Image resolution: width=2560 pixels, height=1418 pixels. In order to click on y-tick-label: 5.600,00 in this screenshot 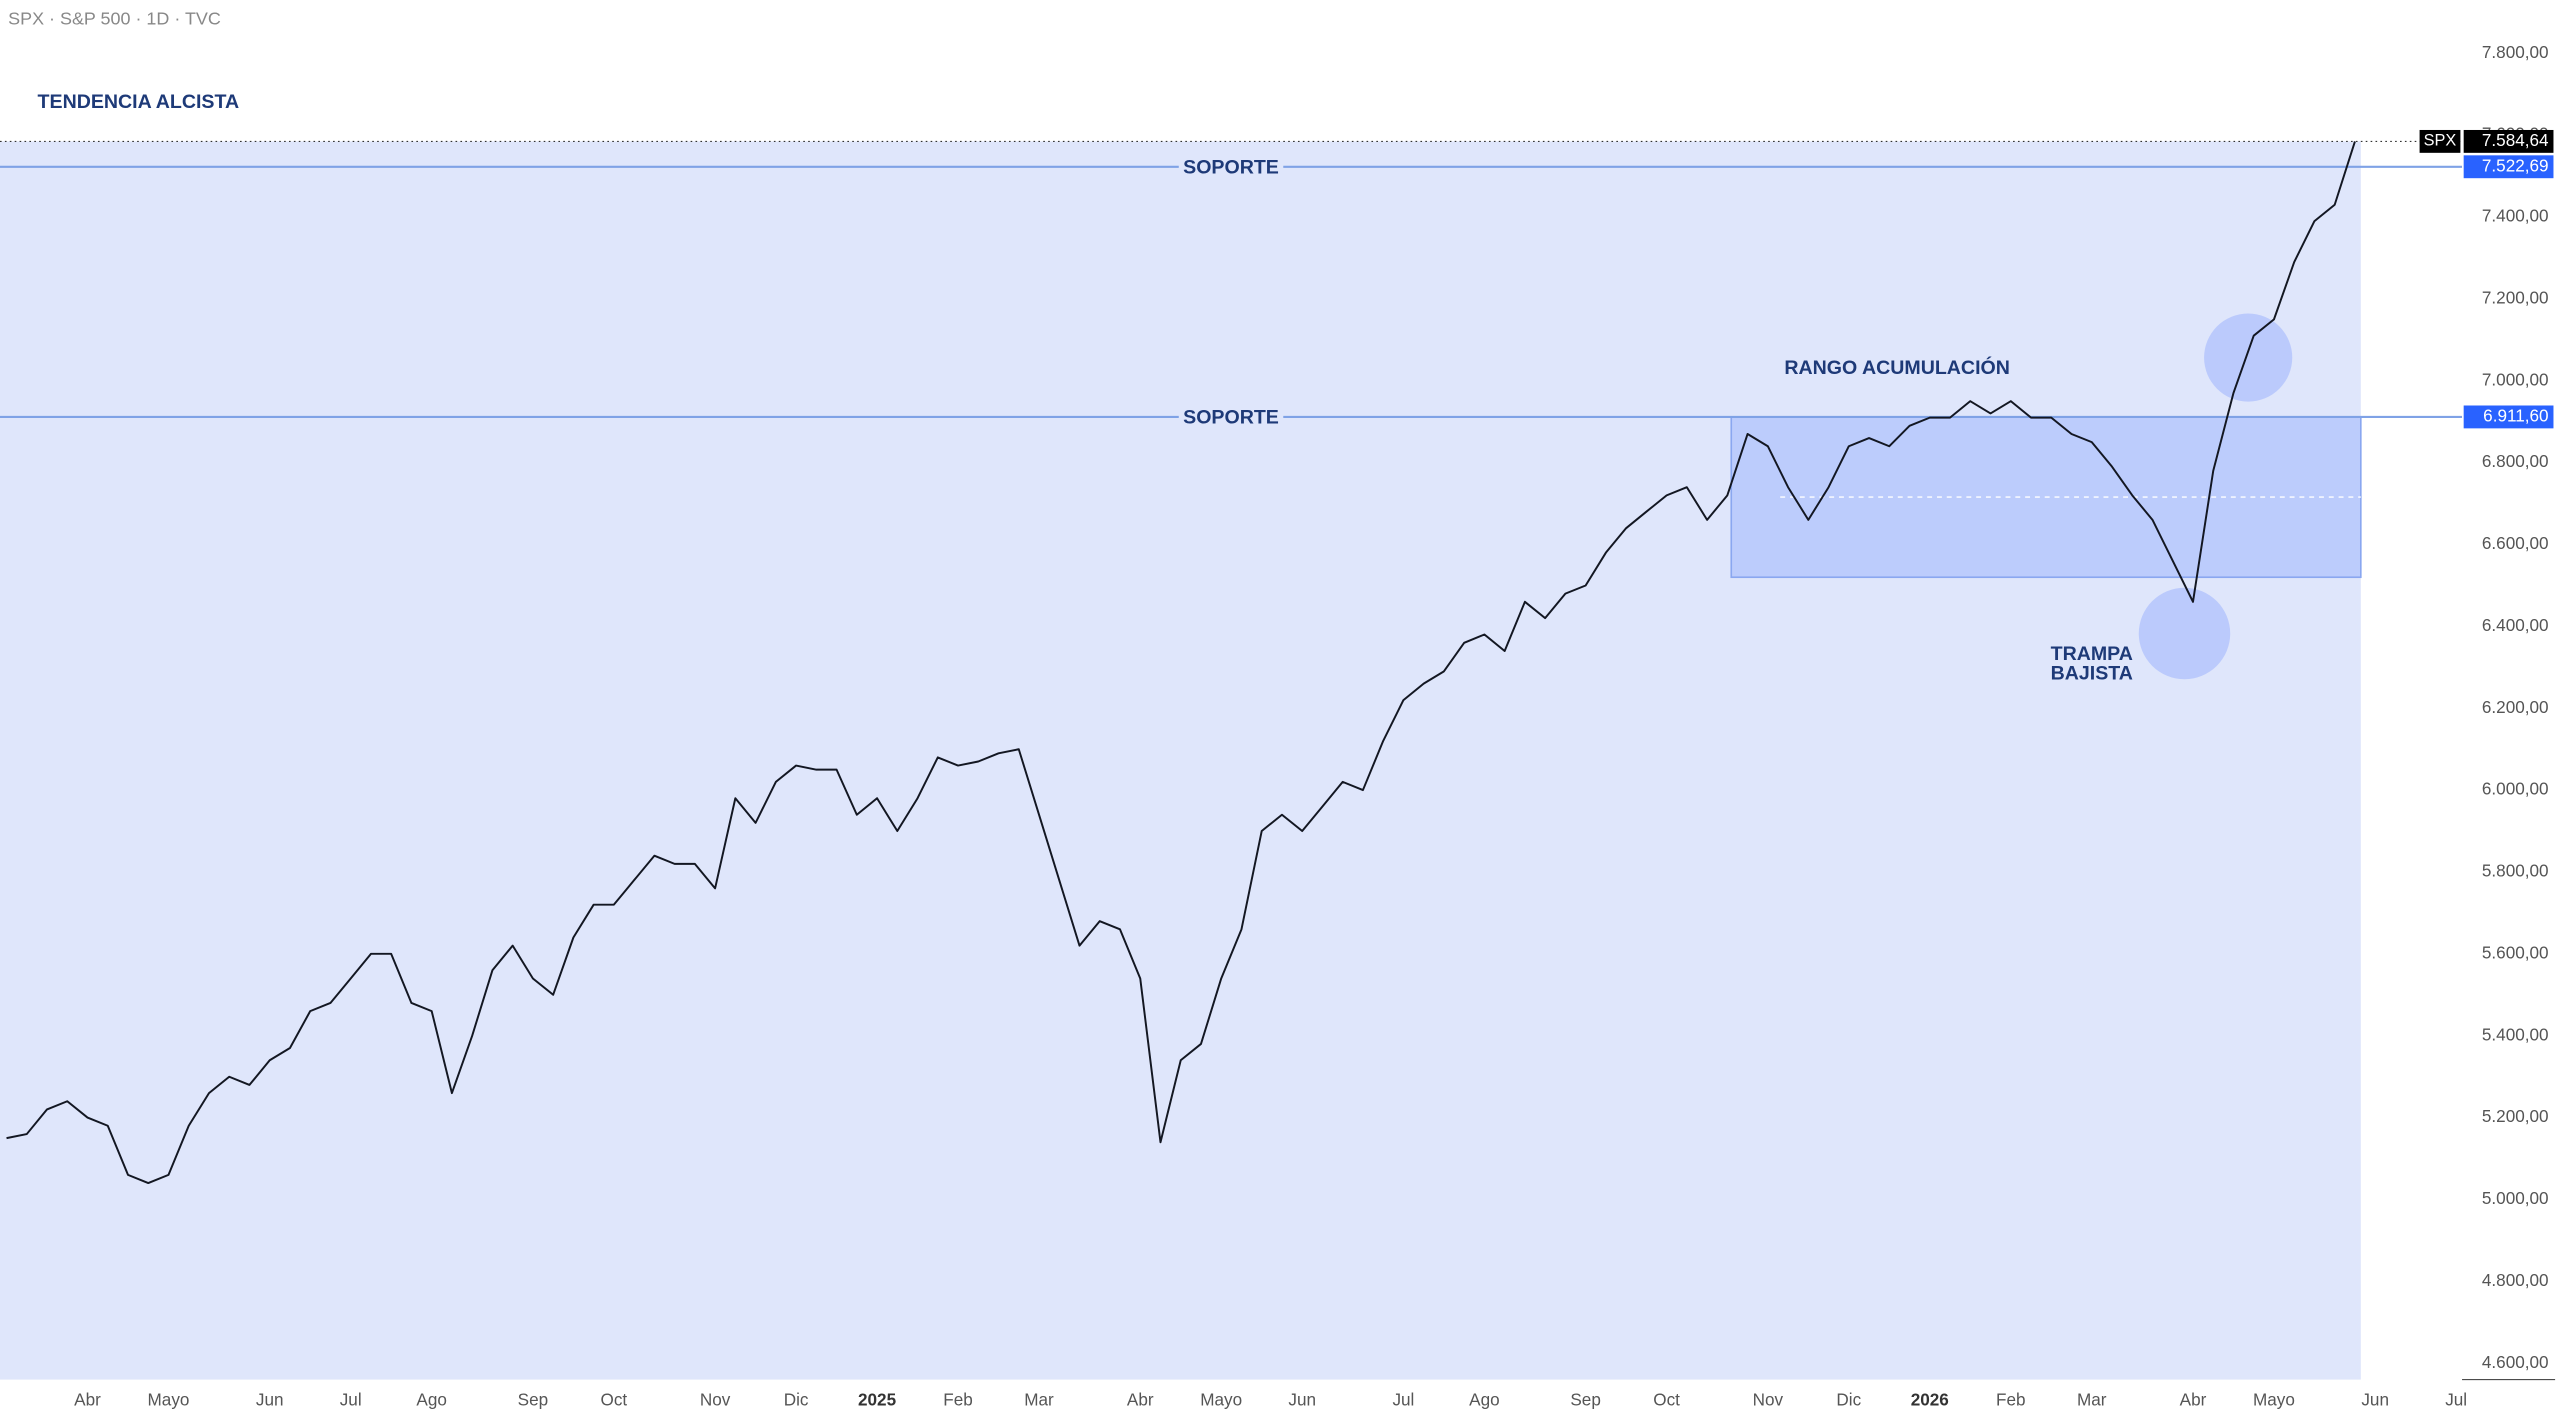, I will do `click(2515, 952)`.